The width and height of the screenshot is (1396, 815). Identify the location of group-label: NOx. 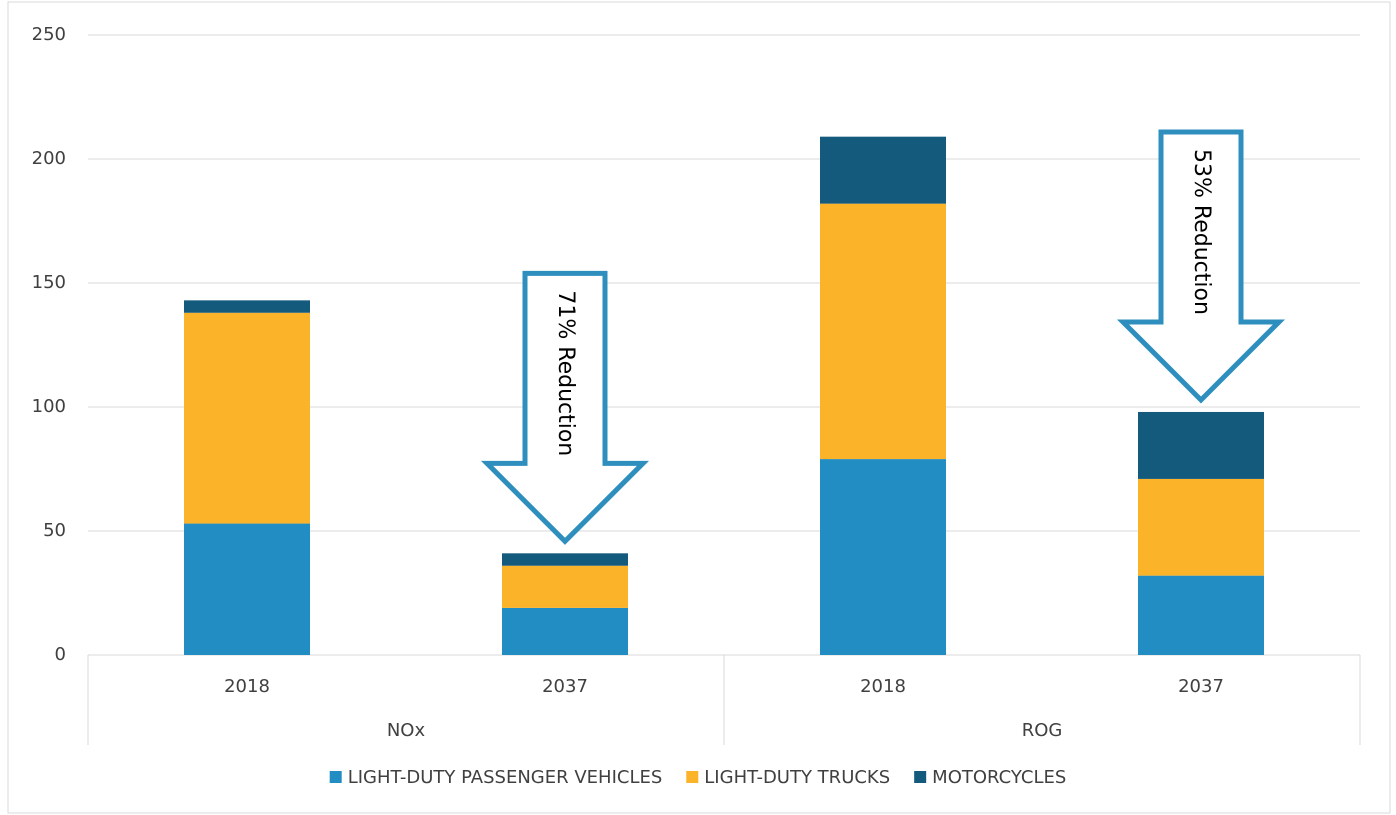
(406, 730).